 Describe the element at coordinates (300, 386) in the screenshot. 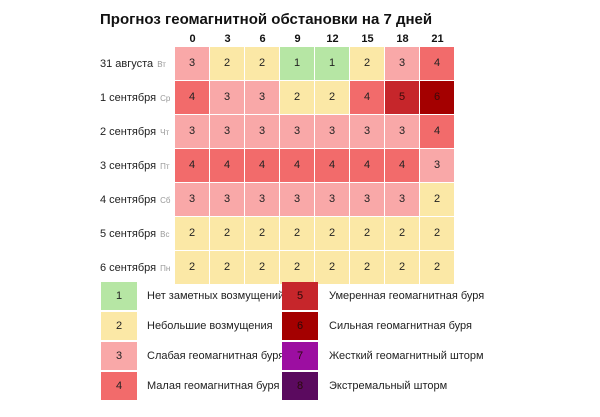

I see `legend-swatch: 8` at that location.